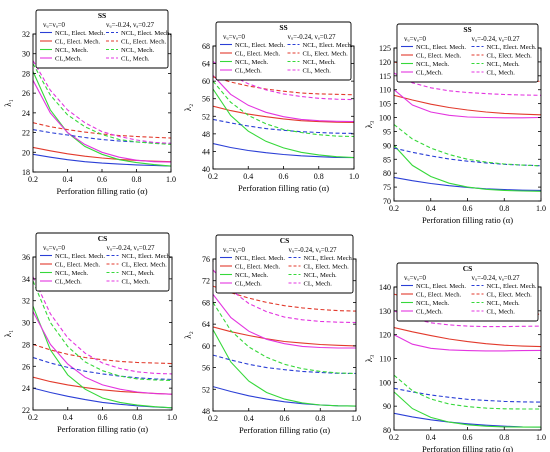 The image size is (550, 452). What do you see at coordinates (385, 90) in the screenshot?
I see `y-tick-label: 110` at bounding box center [385, 90].